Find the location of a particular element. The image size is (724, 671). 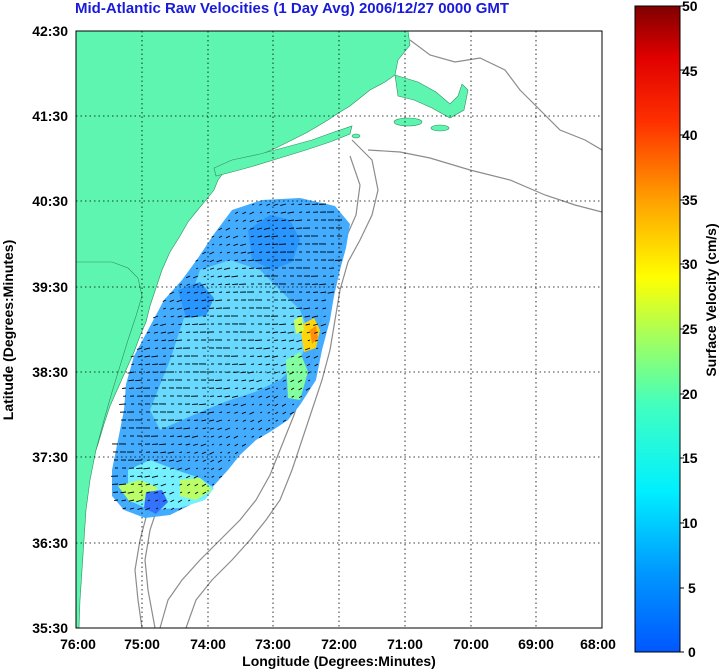

colorbar-tick-label: 10 is located at coordinates (690, 523).